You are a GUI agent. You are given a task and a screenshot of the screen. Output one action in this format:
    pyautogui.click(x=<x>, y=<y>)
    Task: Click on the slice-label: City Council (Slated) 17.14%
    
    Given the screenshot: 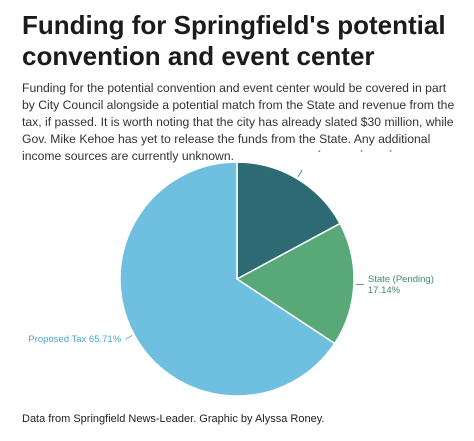 What is the action you would take?
    pyautogui.click(x=367, y=151)
    